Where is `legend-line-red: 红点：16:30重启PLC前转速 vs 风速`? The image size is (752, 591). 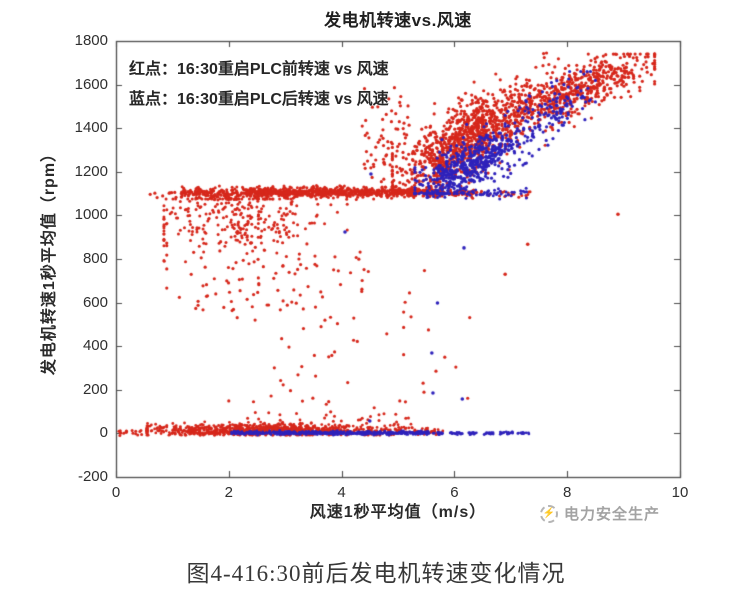 legend-line-red: 红点：16:30重启PLC前转速 vs 风速 is located at coordinates (259, 69).